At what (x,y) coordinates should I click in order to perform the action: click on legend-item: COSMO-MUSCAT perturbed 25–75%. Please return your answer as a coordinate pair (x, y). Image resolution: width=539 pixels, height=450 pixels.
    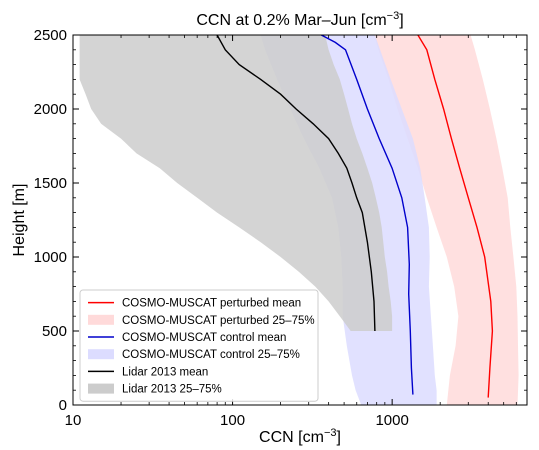
    Looking at the image, I should click on (201, 320).